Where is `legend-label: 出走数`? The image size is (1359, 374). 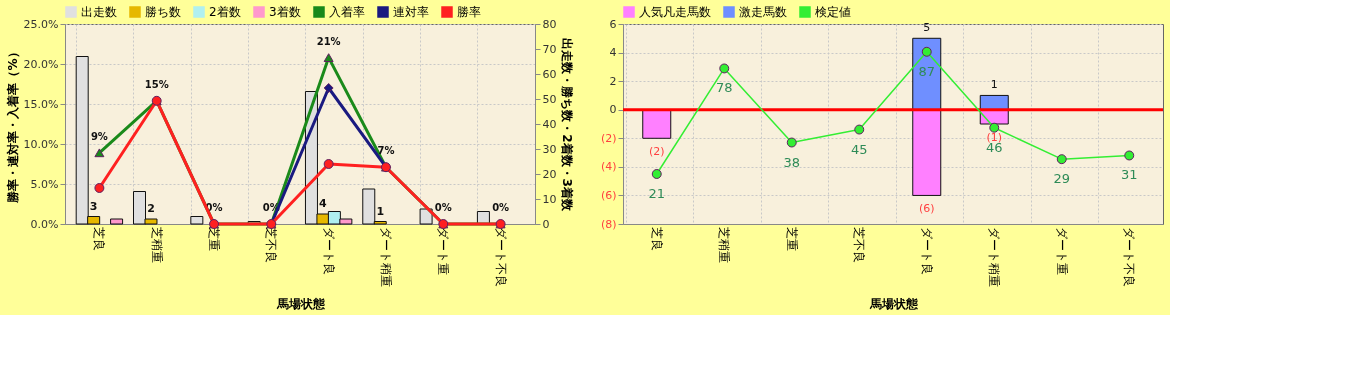
legend-label: 出走数 is located at coordinates (99, 12).